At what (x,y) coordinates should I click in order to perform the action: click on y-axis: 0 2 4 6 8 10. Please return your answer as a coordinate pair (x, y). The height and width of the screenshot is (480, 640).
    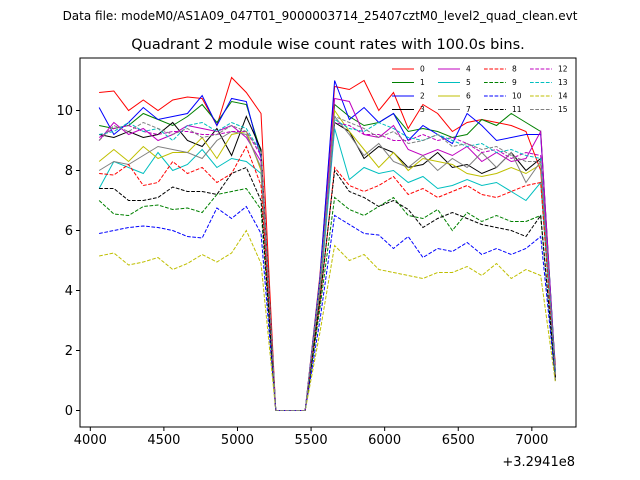
    Looking at the image, I should click on (68, 261).